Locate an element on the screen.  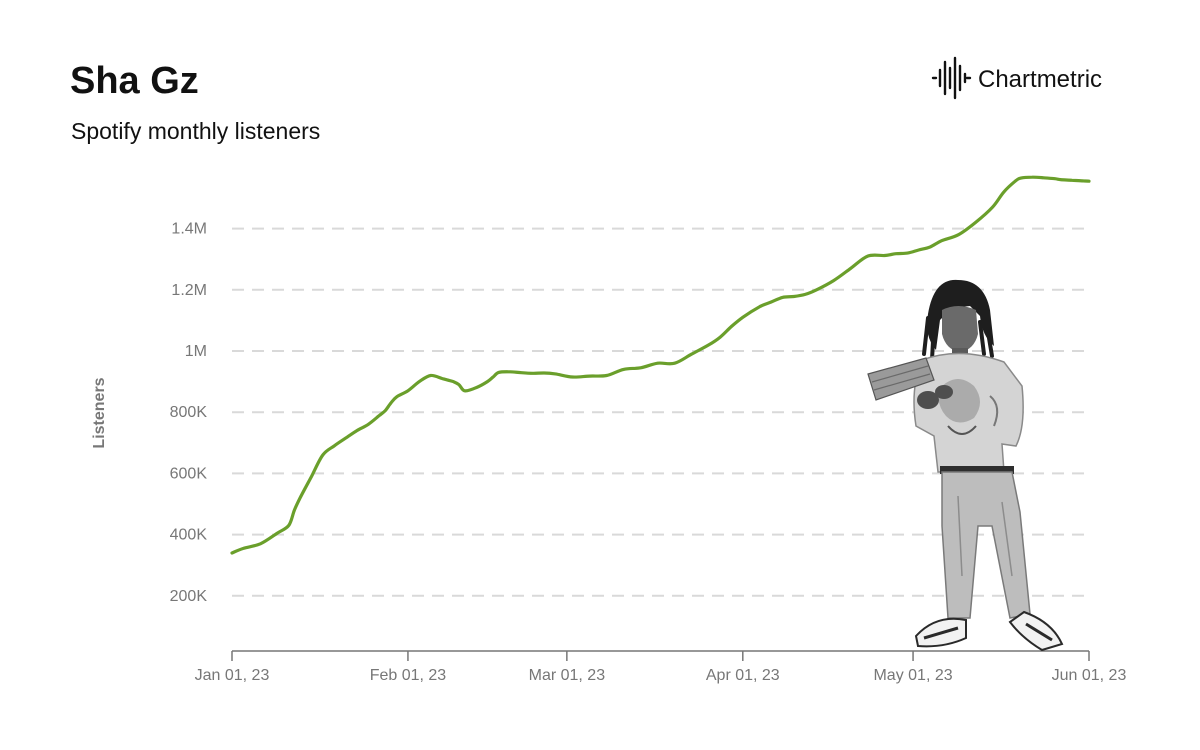
y-tick-label: 600K is located at coordinates (189, 473).